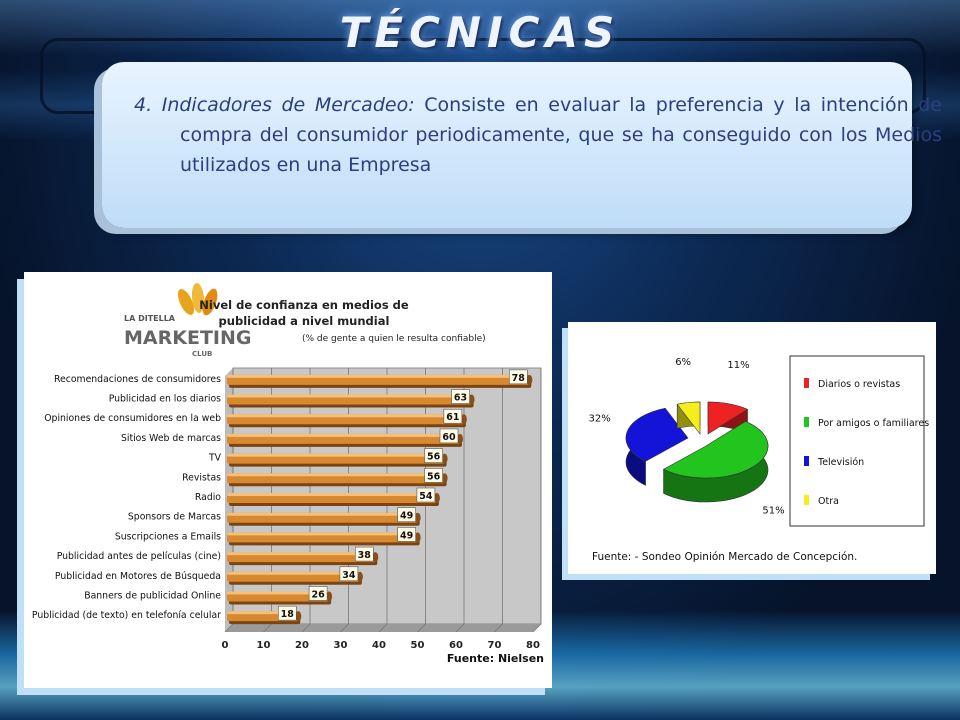  What do you see at coordinates (379, 645) in the screenshot?
I see `x-tick-label: 40` at bounding box center [379, 645].